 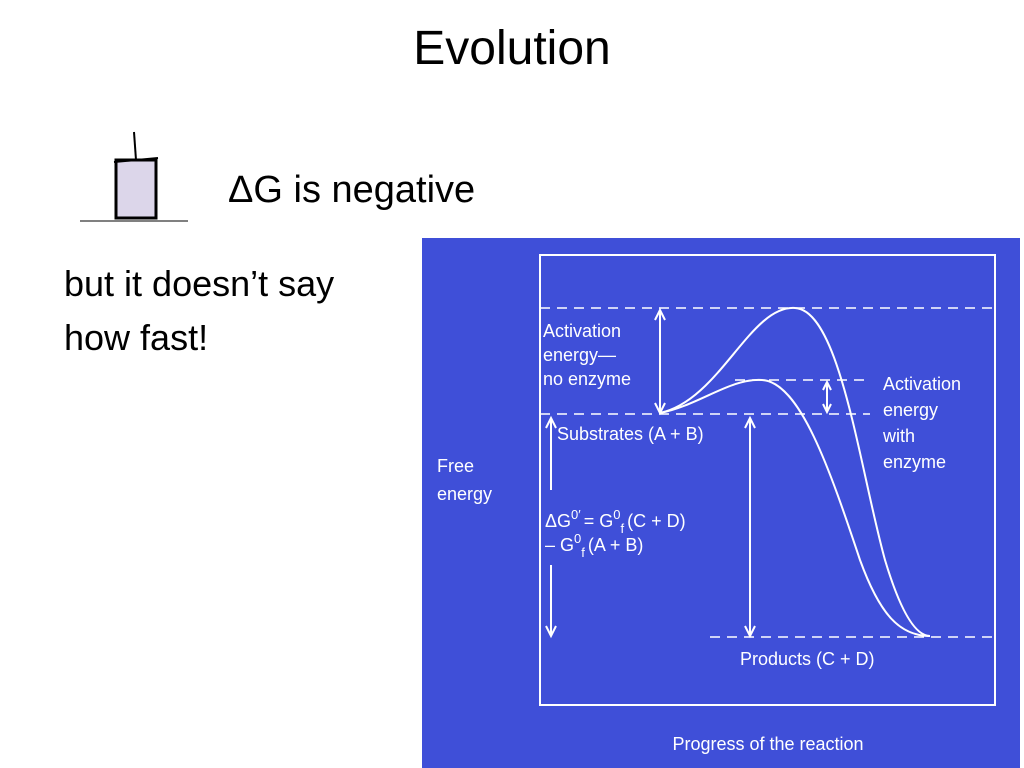 What do you see at coordinates (559, 545) in the screenshot?
I see `formula-part: – G` at bounding box center [559, 545].